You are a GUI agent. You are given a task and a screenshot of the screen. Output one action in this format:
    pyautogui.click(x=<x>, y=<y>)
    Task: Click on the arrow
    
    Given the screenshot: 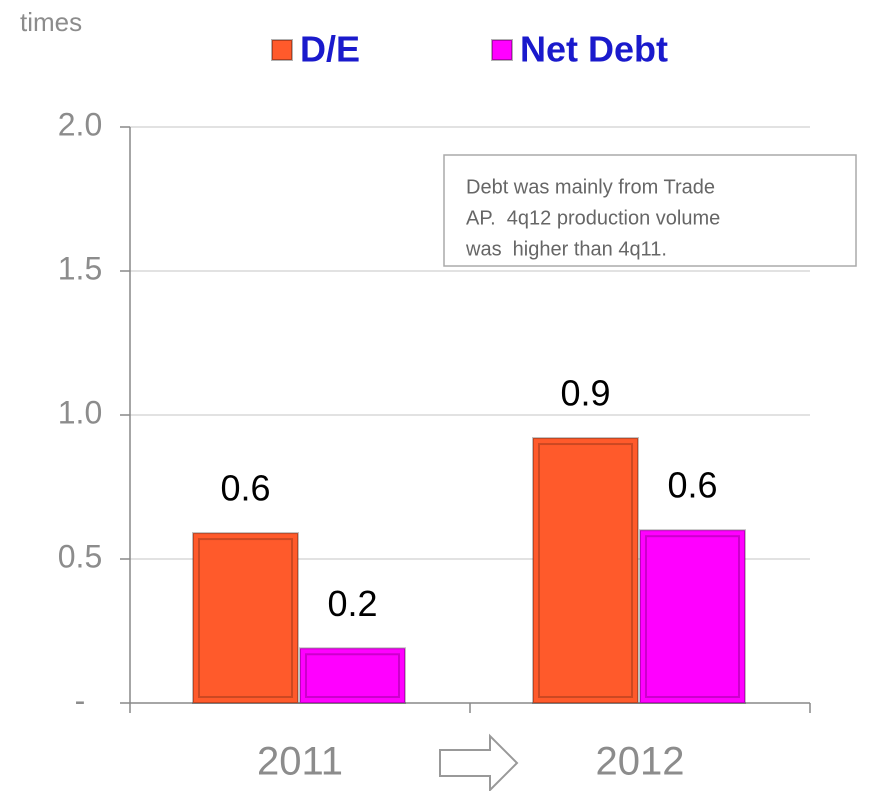 What is the action you would take?
    pyautogui.click(x=479, y=762)
    